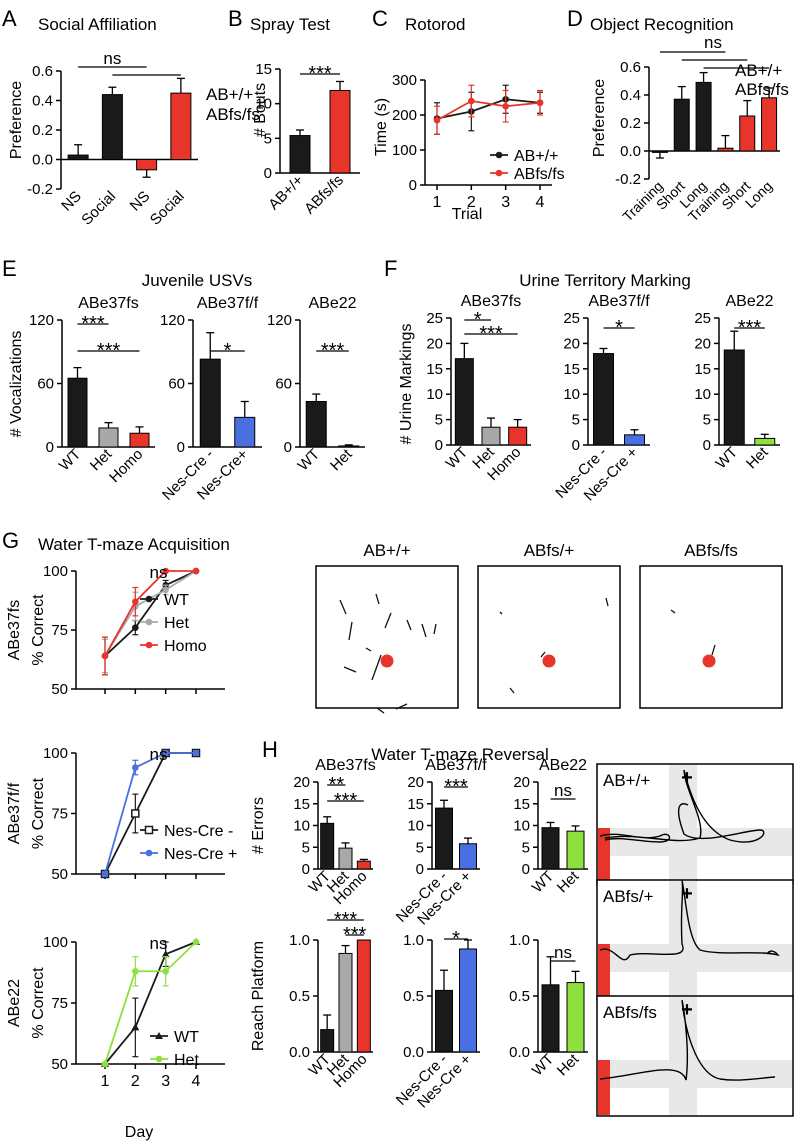  I want to click on chart-D-ytick-label: 0.6, so click(630, 67).